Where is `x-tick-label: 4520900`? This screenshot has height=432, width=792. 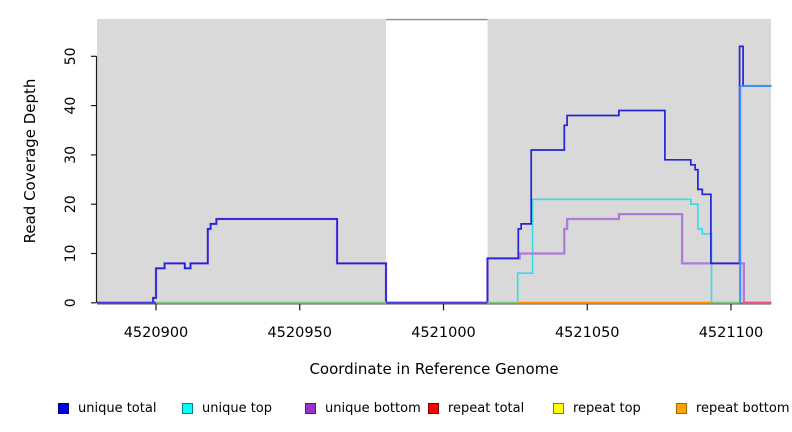 x-tick-label: 4520900 is located at coordinates (156, 333).